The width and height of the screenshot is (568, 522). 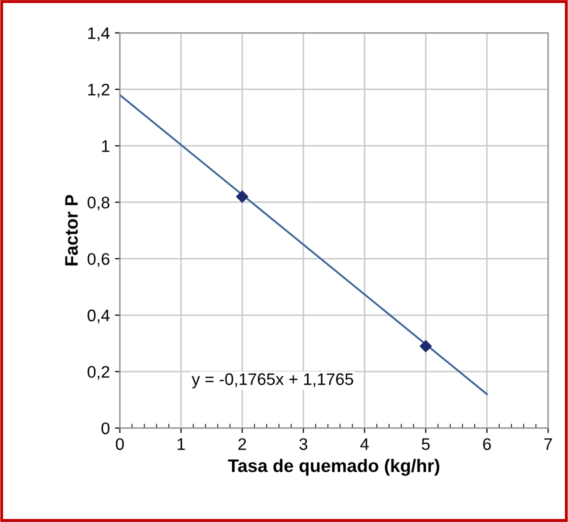 I want to click on x-axis-title: Tasa de quemado (kg/hr), so click(x=334, y=467).